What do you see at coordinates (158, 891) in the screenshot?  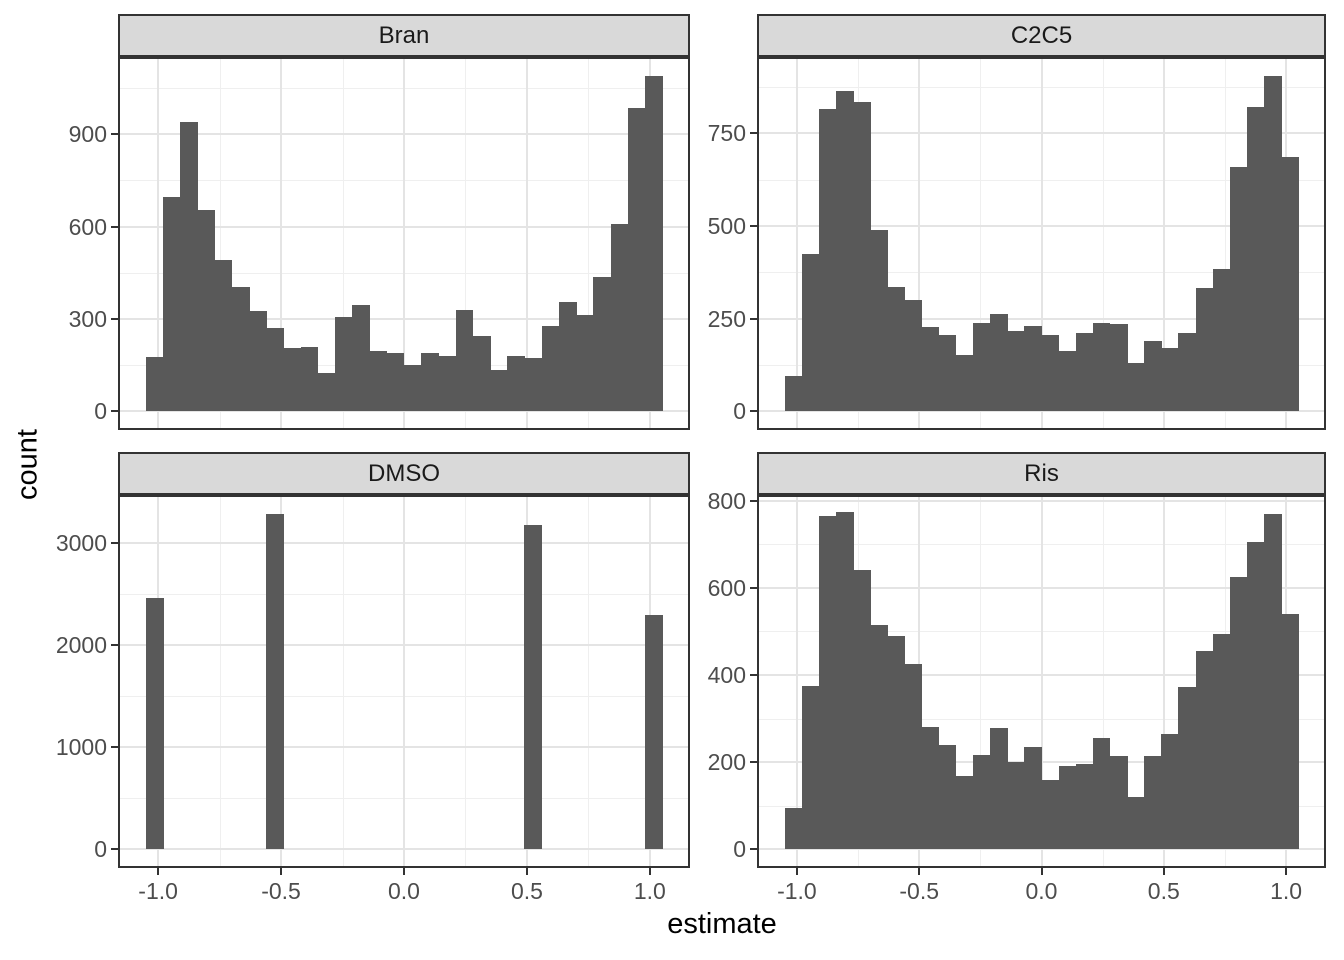 I see `x-axis-tick-label: -1.0` at bounding box center [158, 891].